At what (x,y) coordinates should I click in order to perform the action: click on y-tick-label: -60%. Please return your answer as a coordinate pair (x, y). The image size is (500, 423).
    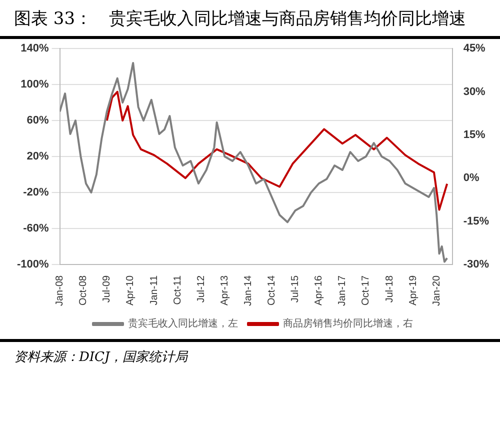
    Looking at the image, I should click on (36, 228).